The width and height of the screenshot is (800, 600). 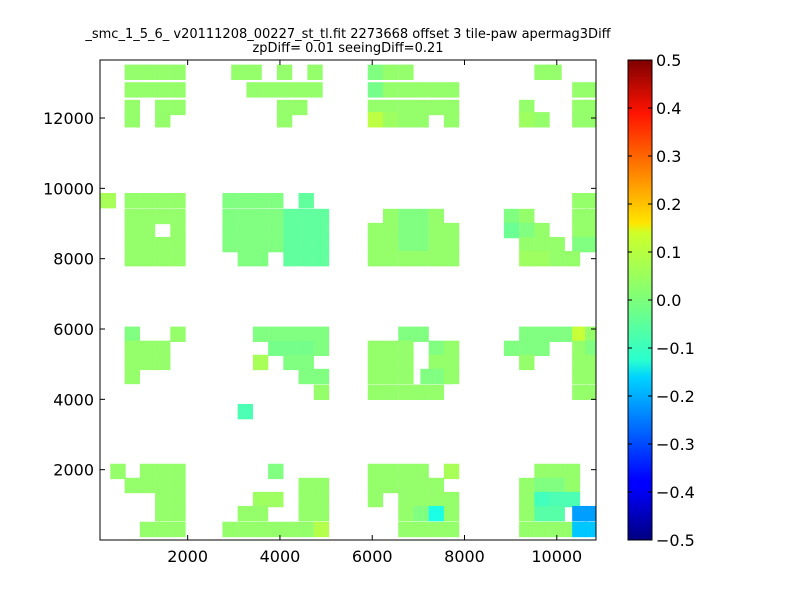 What do you see at coordinates (675, 396) in the screenshot?
I see `colorbar-tick-label: −0.2` at bounding box center [675, 396].